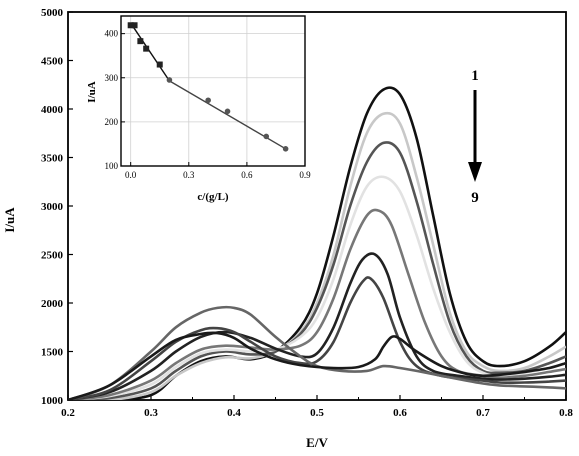 The width and height of the screenshot is (579, 456). What do you see at coordinates (112, 34) in the screenshot?
I see `inset-y-tick-label: 400` at bounding box center [112, 34].